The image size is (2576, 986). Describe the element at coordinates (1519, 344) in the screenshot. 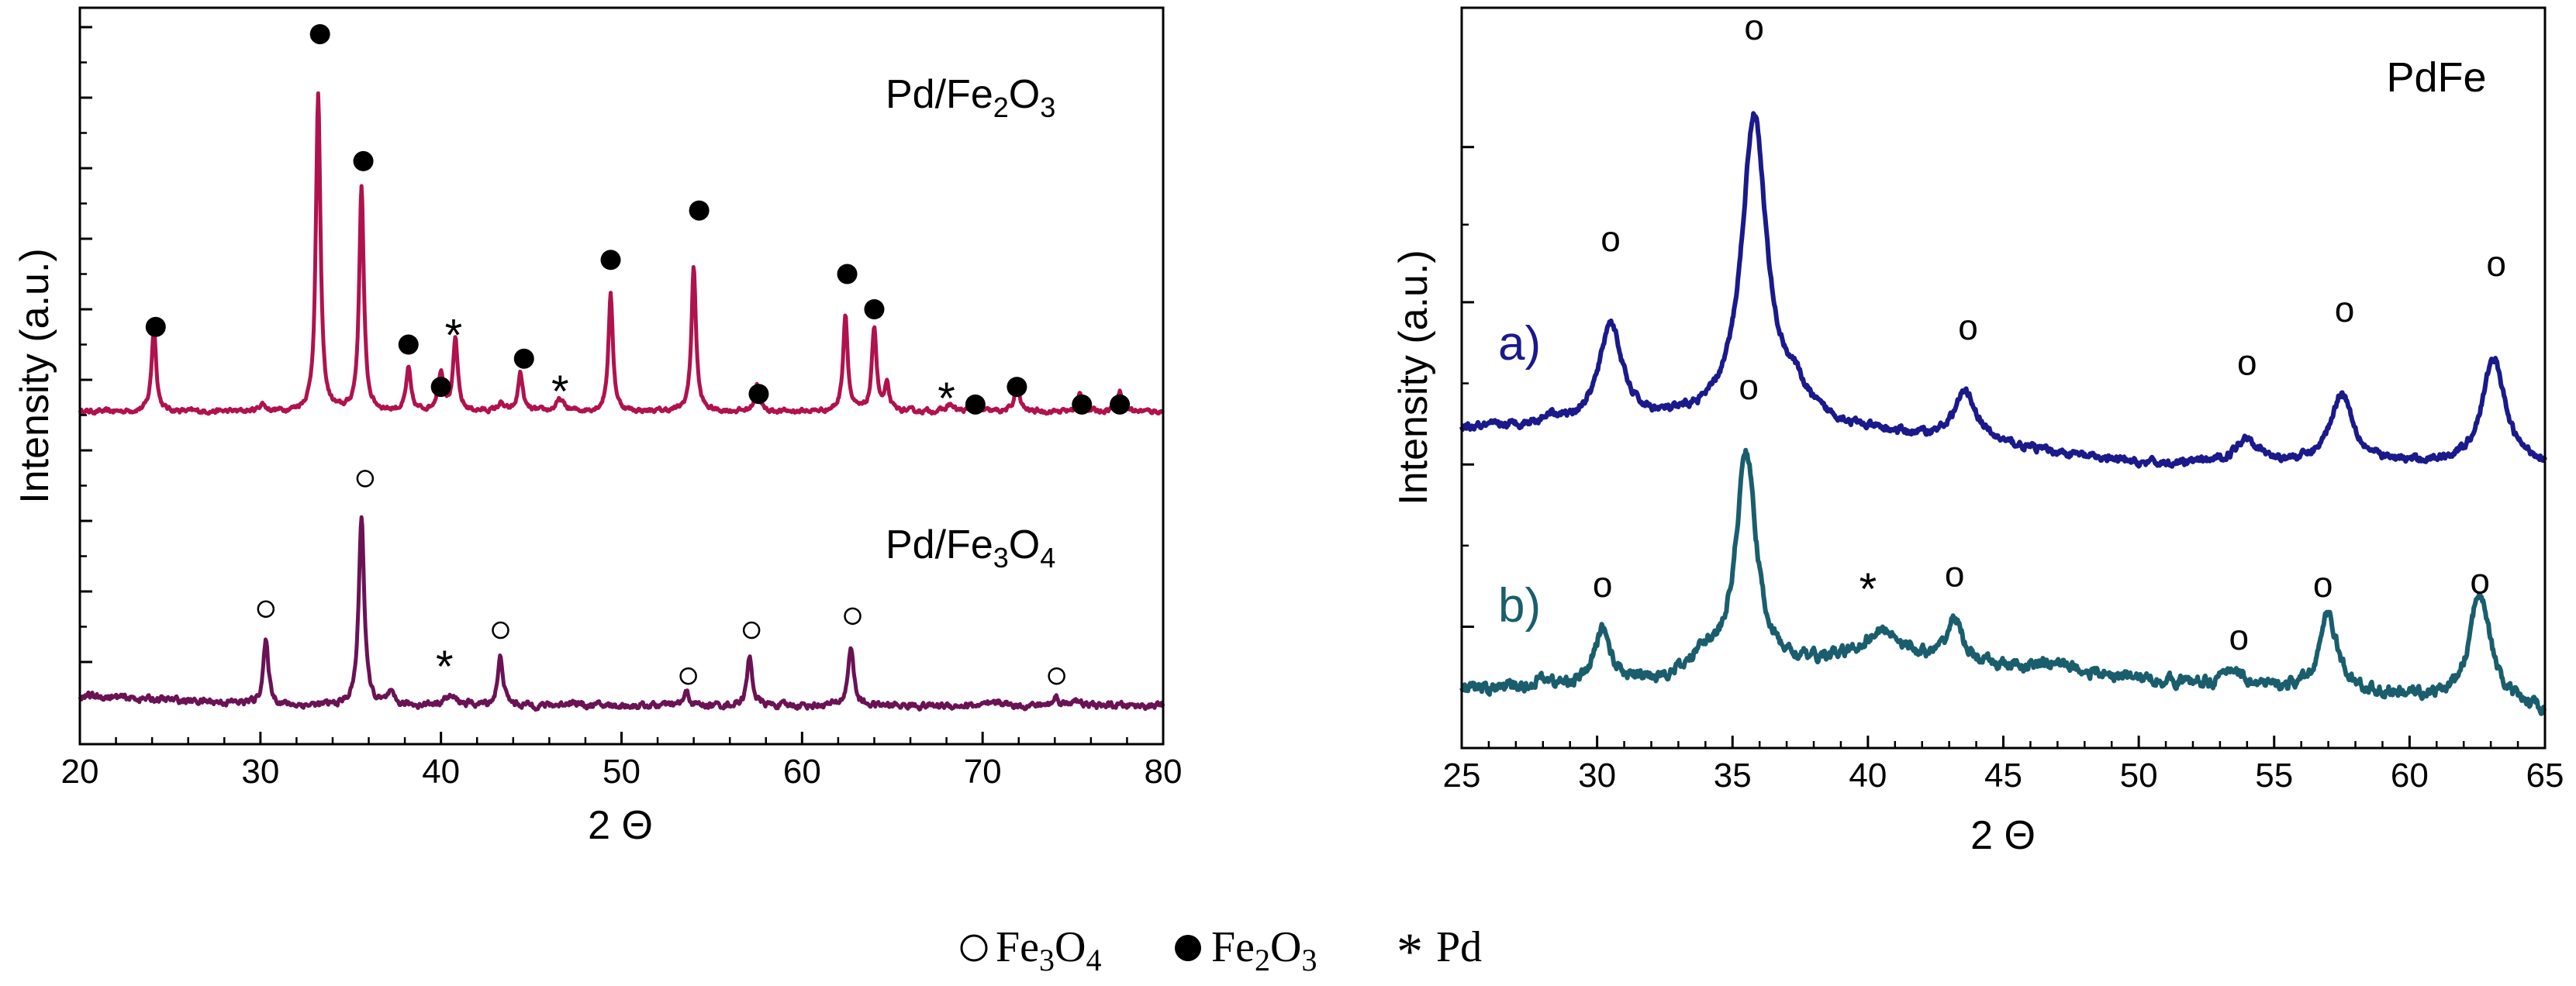

I see `series-label-a: a)` at that location.